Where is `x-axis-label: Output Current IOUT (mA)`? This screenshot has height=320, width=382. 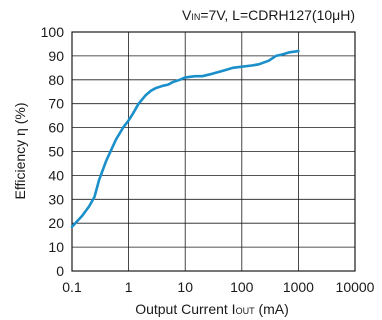 x-axis-label: Output Current IOUT (mA) is located at coordinates (212, 309).